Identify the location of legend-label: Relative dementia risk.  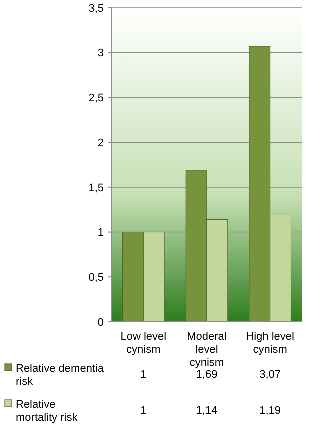
(60, 375).